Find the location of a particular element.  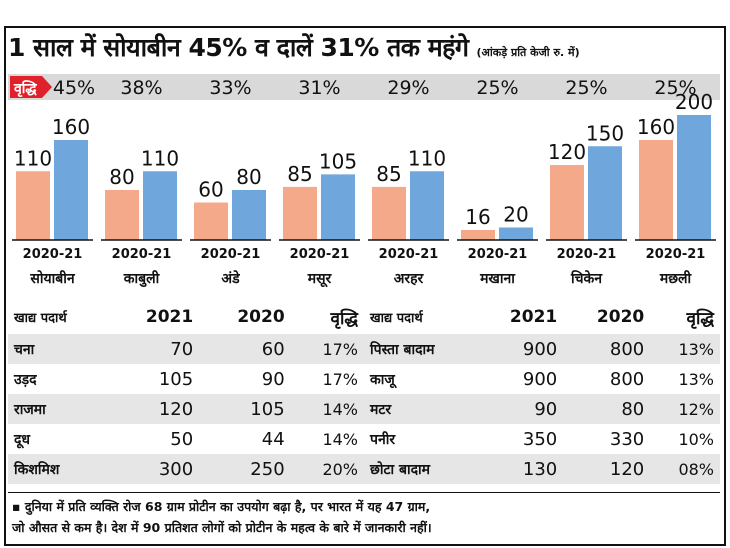

bar-label-2020: 160 is located at coordinates (656, 127).